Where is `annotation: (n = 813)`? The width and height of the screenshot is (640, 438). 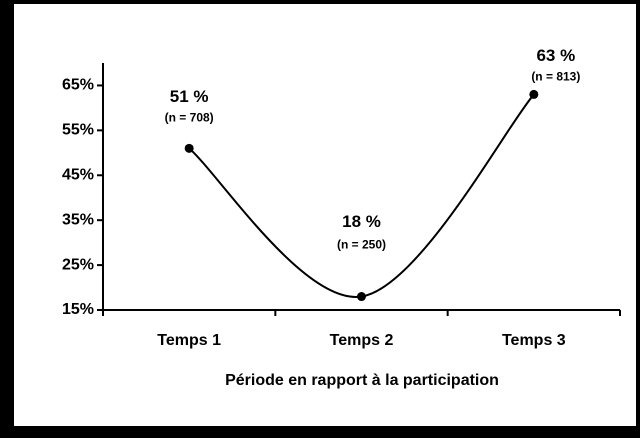
annotation: (n = 813) is located at coordinates (555, 77).